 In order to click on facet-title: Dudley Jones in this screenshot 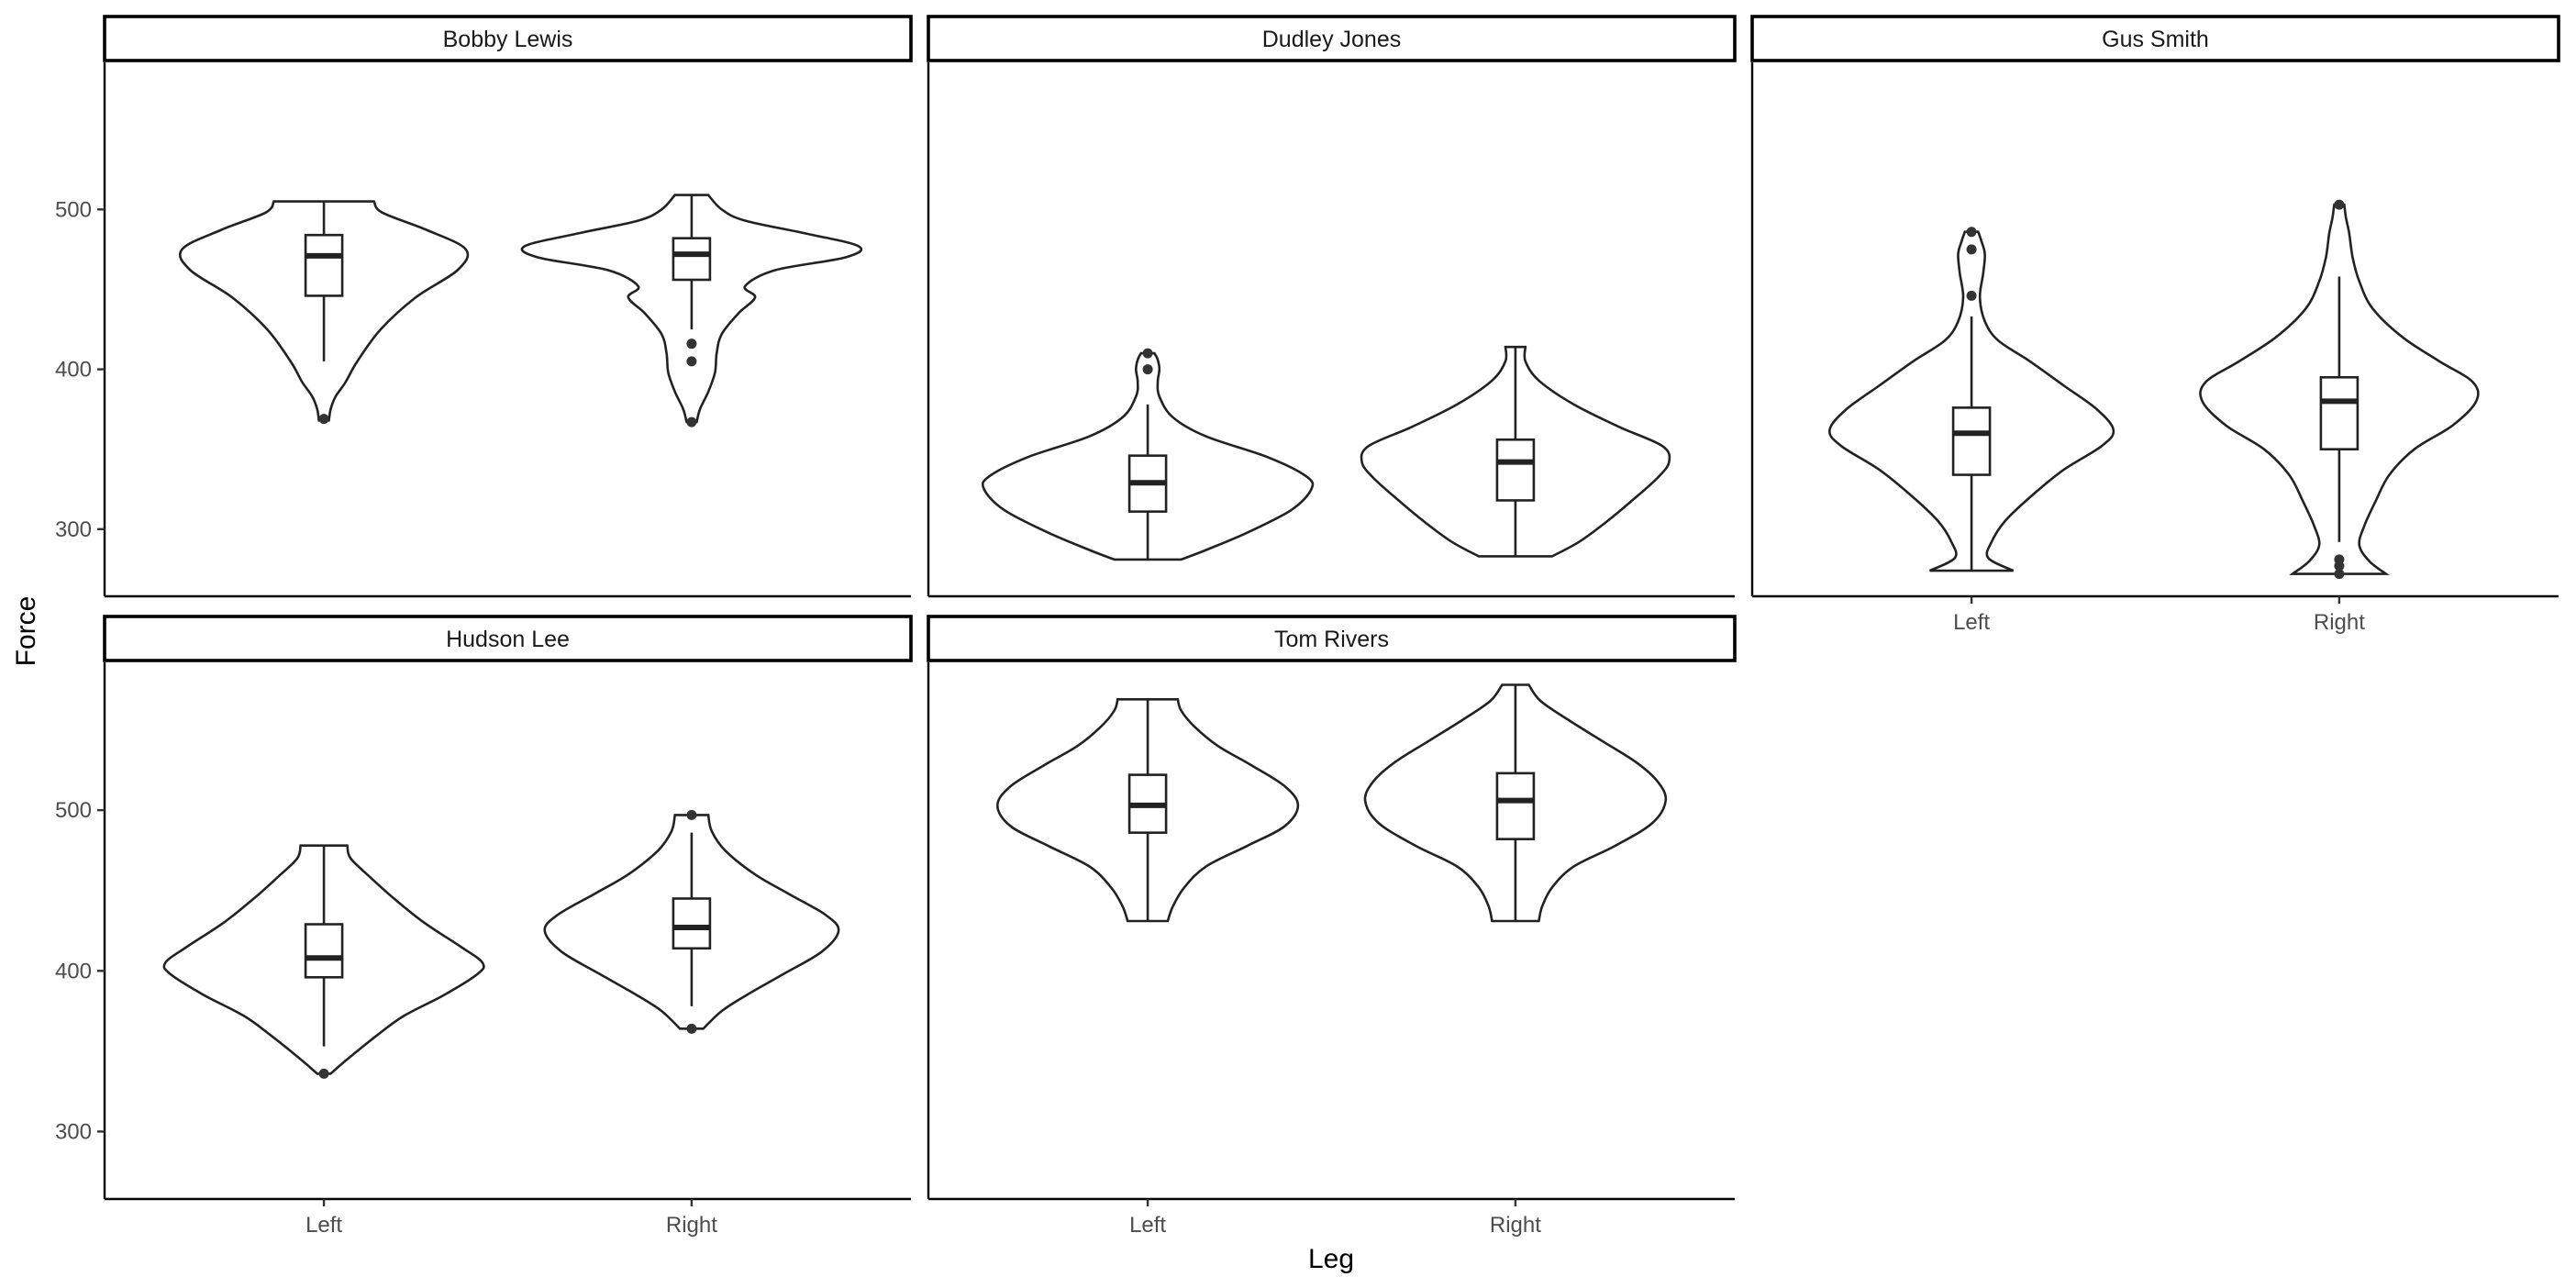, I will do `click(1331, 39)`.